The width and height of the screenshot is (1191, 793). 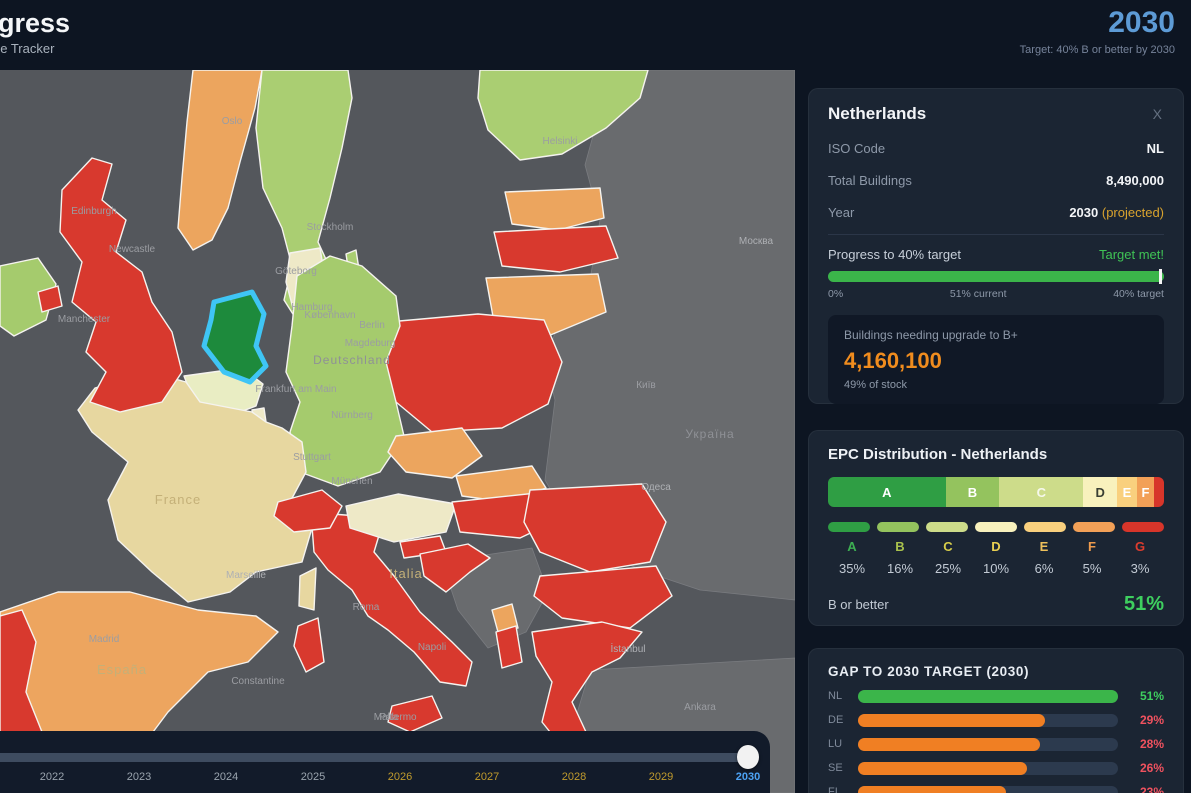 What do you see at coordinates (1045, 527) in the screenshot?
I see `epc-pill-E` at bounding box center [1045, 527].